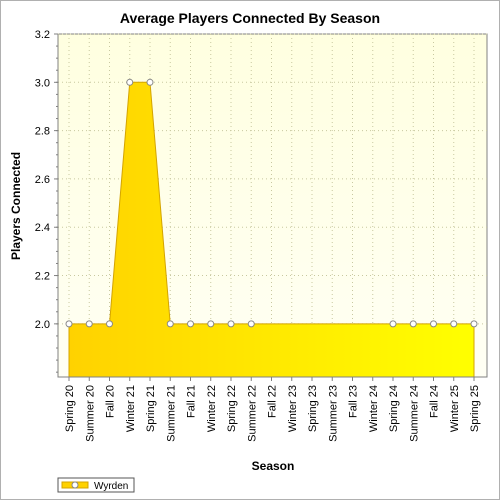 The width and height of the screenshot is (500, 504). What do you see at coordinates (273, 401) in the screenshot?
I see `x-tick-label: Fall 22` at bounding box center [273, 401].